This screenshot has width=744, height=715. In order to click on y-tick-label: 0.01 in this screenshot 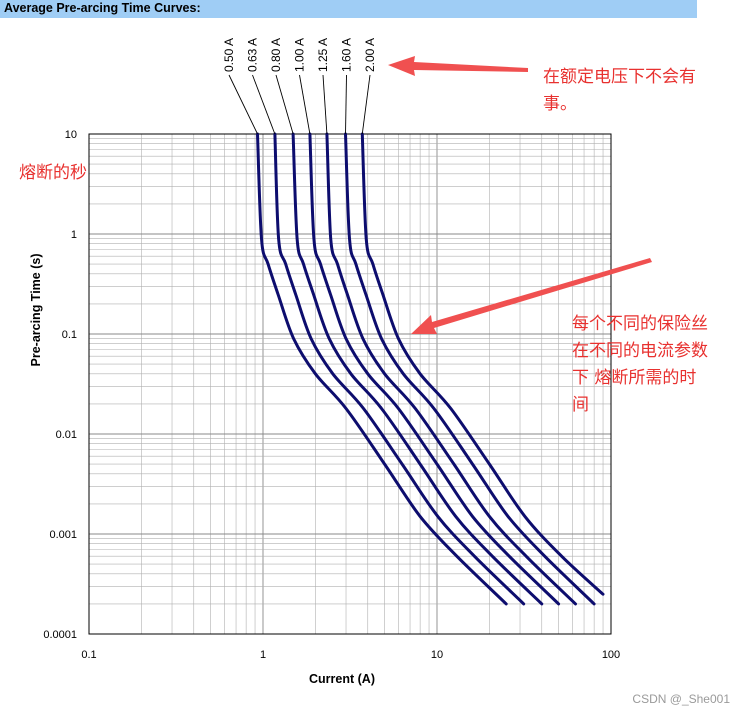, I will do `click(66, 435)`.